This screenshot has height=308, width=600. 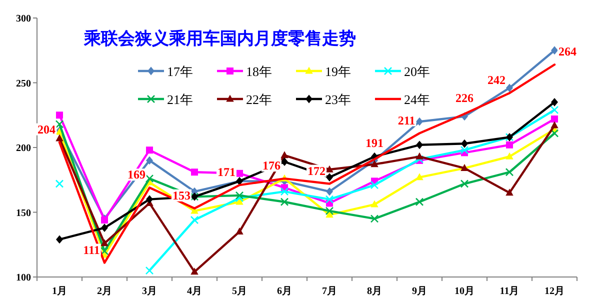 What do you see at coordinates (59, 291) in the screenshot?
I see `x-tick-label: 1月` at bounding box center [59, 291].